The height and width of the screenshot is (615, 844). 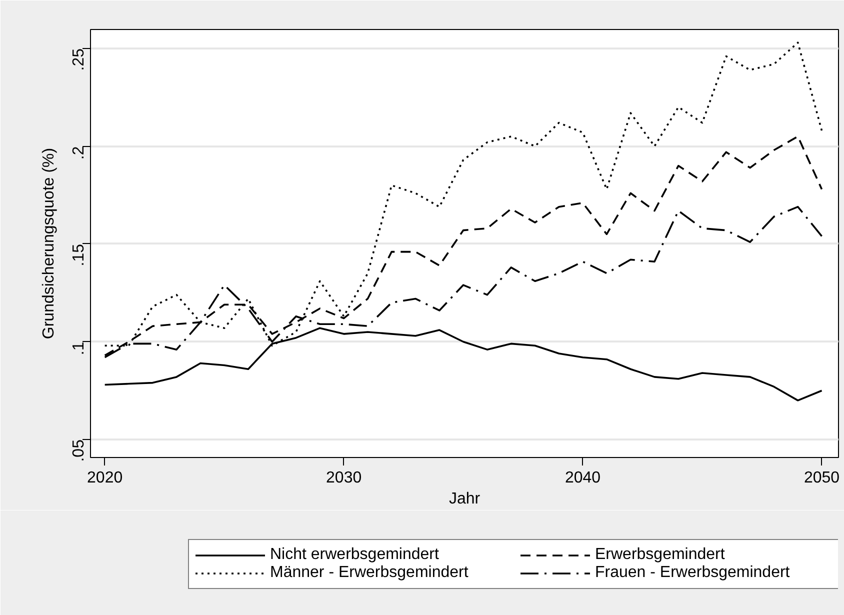 What do you see at coordinates (79, 153) in the screenshot?
I see `y-tick-label: .2` at bounding box center [79, 153].